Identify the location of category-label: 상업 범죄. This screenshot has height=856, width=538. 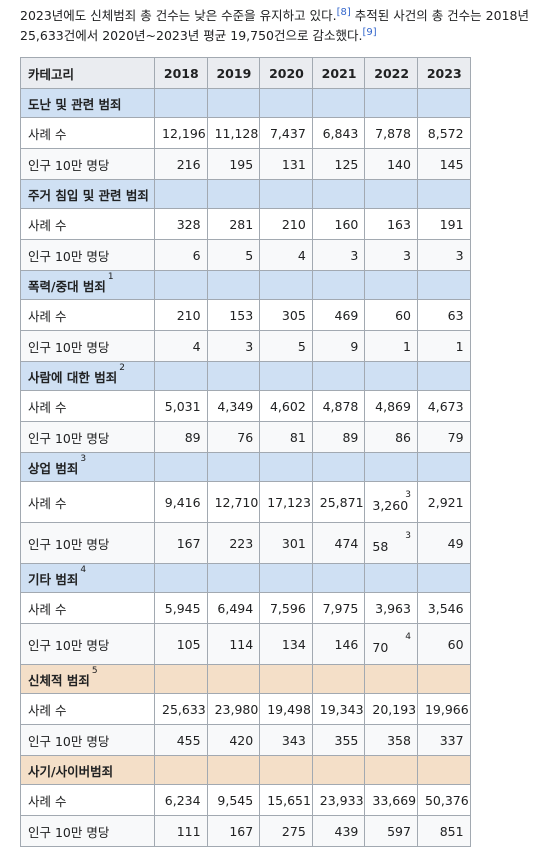
(53, 468).